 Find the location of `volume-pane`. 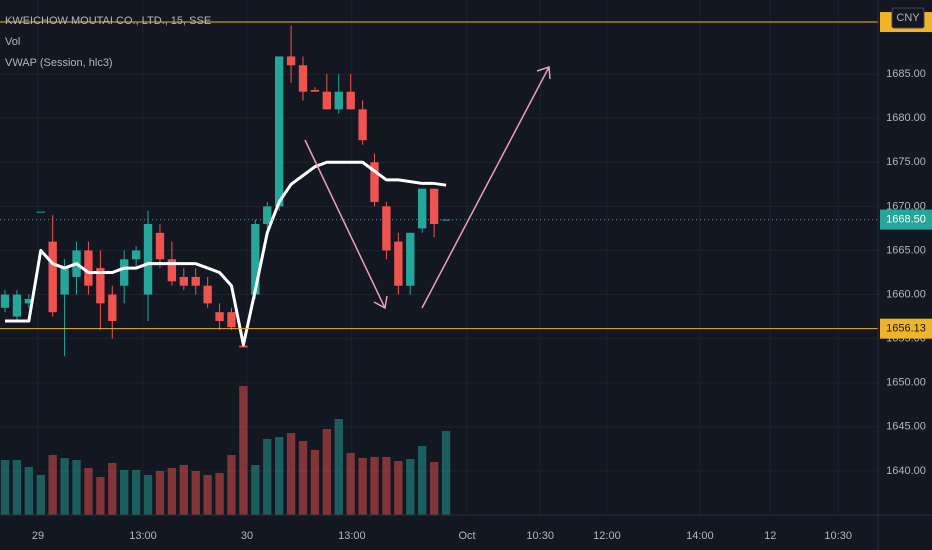

volume-pane is located at coordinates (225, 450).